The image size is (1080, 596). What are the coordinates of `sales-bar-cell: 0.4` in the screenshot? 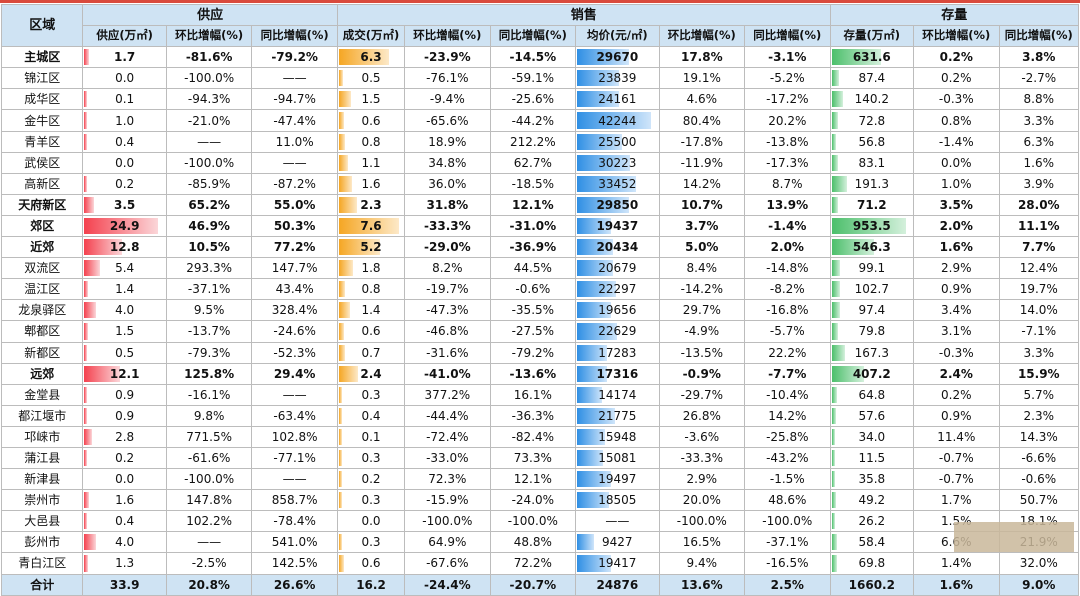 It's located at (371, 415).